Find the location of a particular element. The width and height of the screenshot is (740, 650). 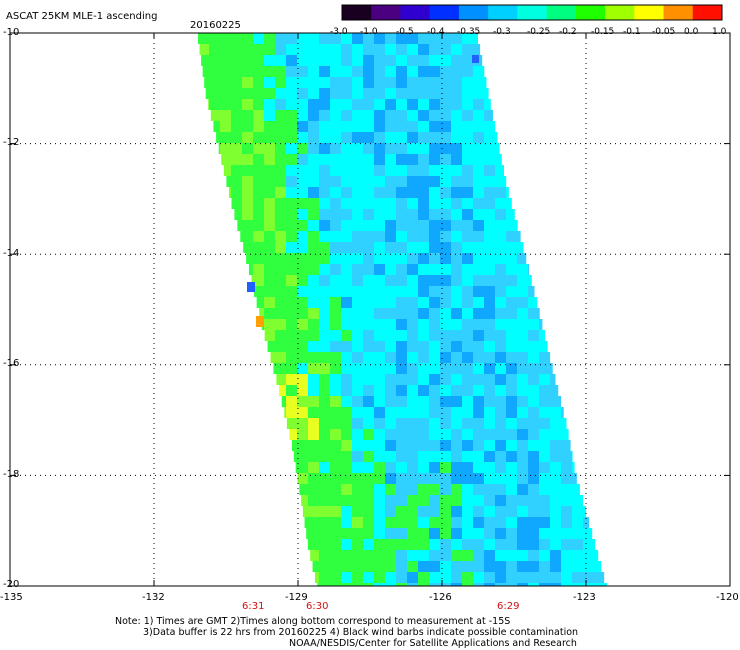

pass-time: 6:30 is located at coordinates (317, 606).